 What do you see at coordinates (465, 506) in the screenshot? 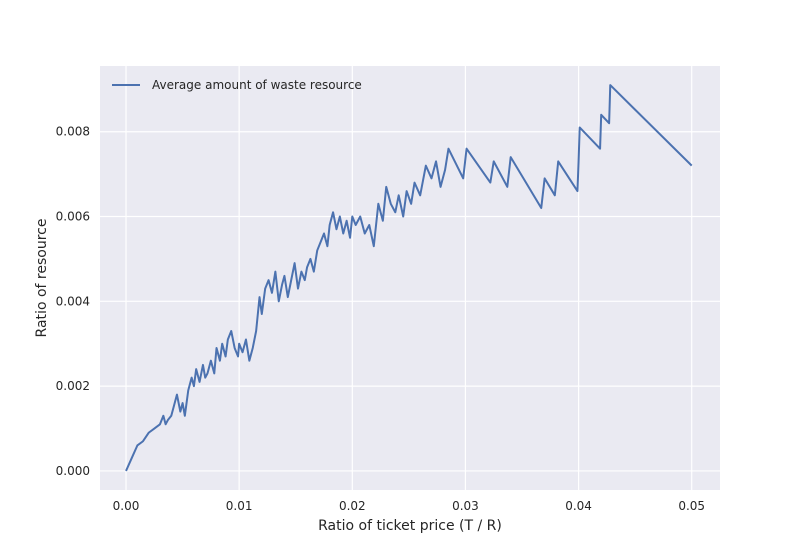
I see `x-tick-label: 0.03` at bounding box center [465, 506].